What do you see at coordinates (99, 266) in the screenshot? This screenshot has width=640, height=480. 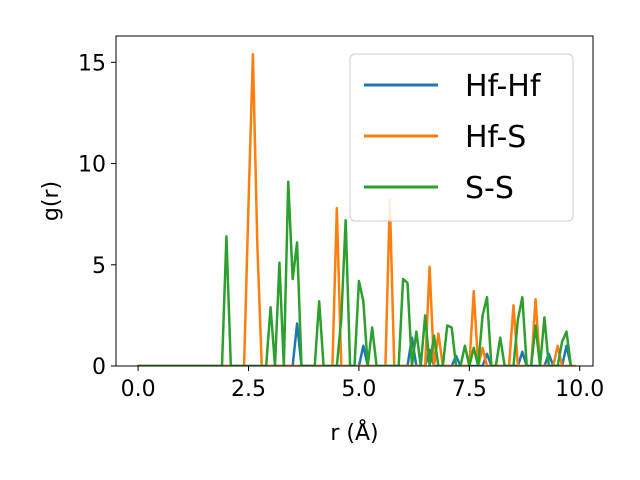 I see `y-tick-label: 5` at bounding box center [99, 266].